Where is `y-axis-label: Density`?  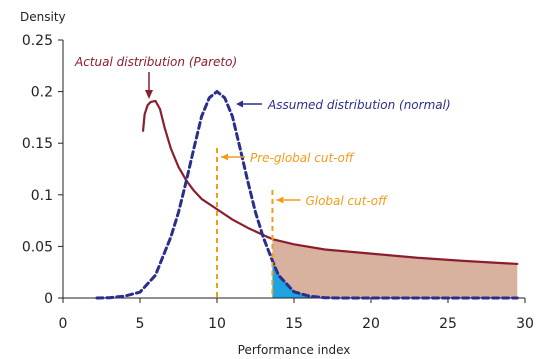 y-axis-label: Density is located at coordinates (43, 17).